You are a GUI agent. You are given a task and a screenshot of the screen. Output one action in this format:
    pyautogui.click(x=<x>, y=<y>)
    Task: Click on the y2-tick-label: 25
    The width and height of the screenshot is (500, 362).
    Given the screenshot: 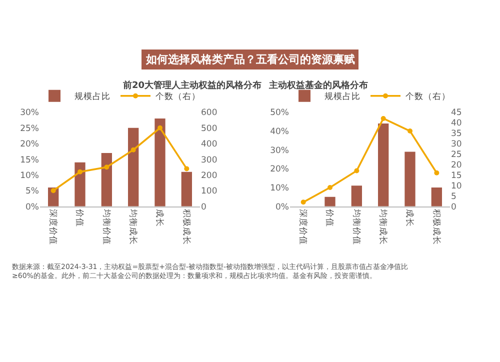 What is the action you would take?
    pyautogui.click(x=456, y=155)
    